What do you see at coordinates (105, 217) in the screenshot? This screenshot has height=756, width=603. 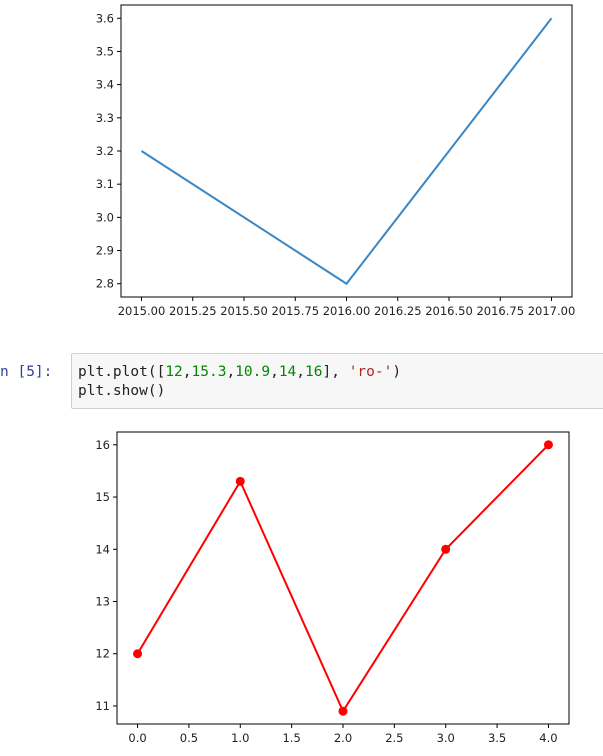 I see `y-tick-label: 3.0` at bounding box center [105, 217].